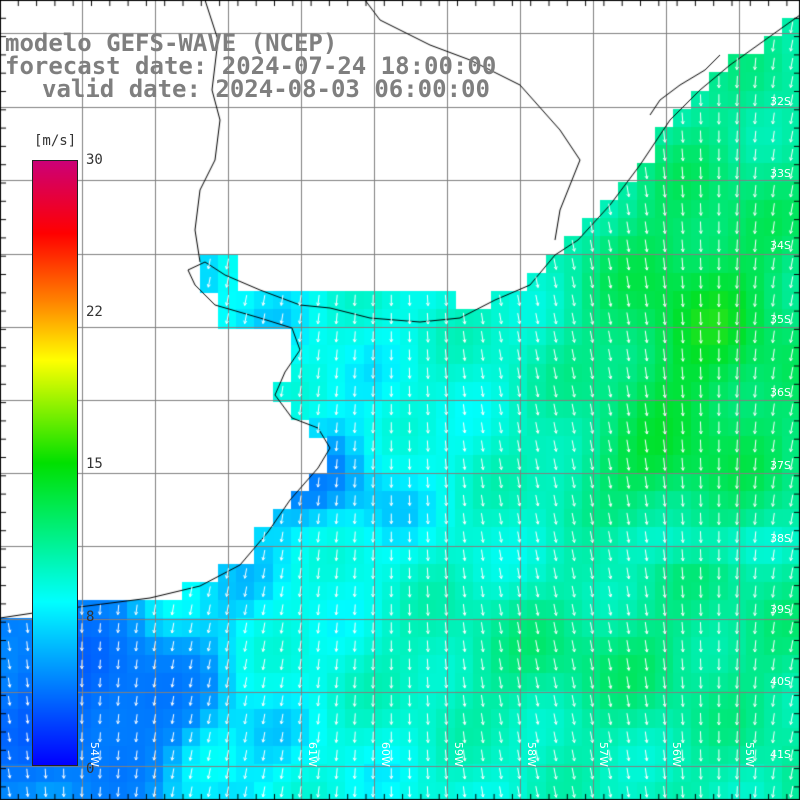  What do you see at coordinates (780, 173) in the screenshot?
I see `lat-label: 33S` at bounding box center [780, 173].